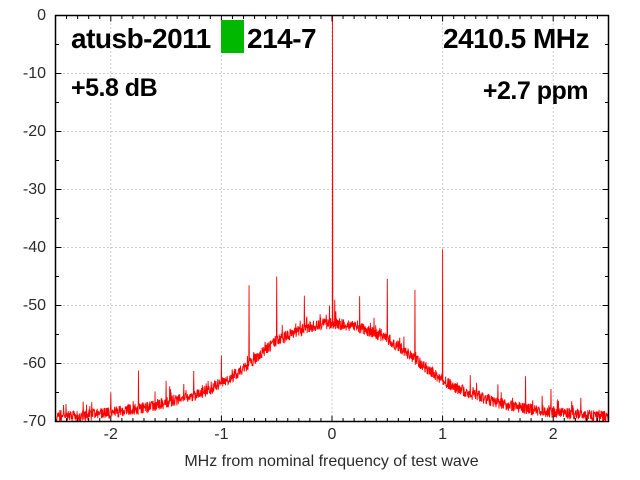  I want to click on title-highlight-marker, so click(232, 36).